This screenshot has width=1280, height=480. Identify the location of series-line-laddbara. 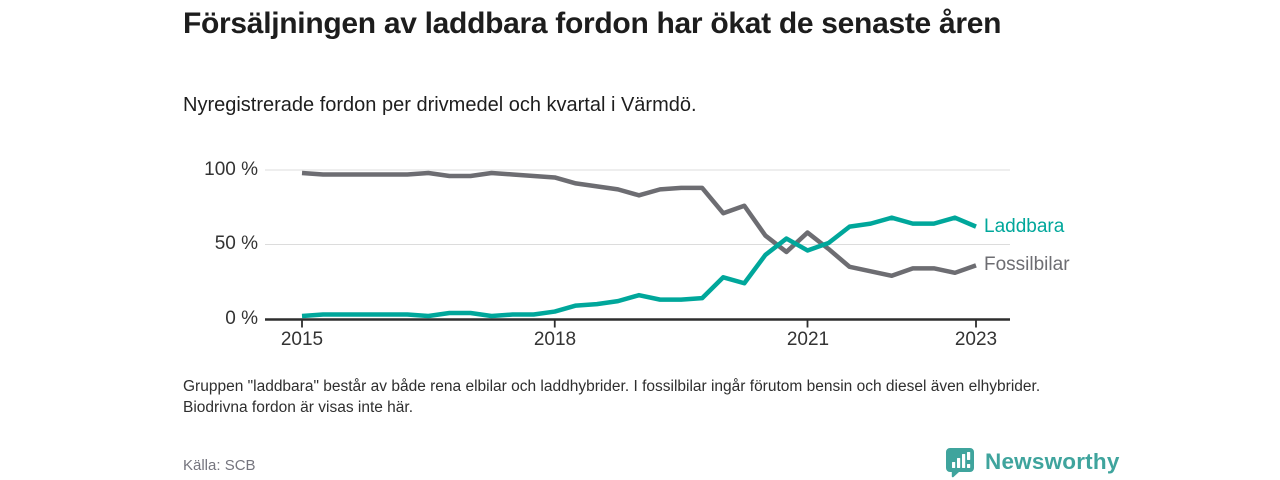
(639, 267).